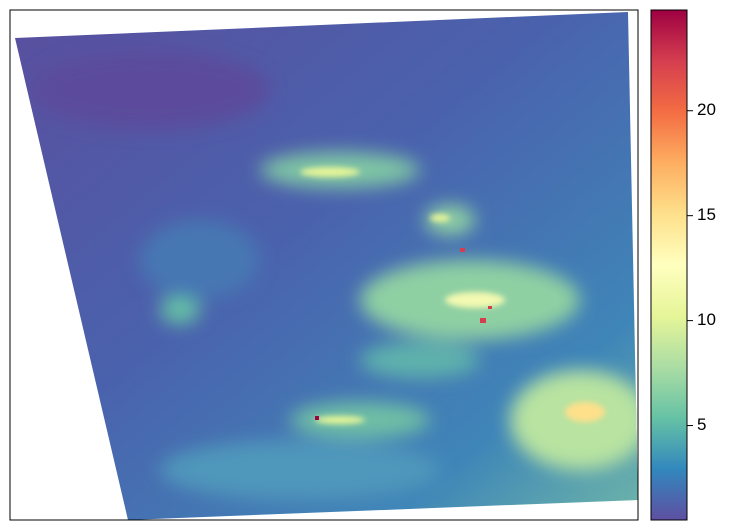 The image size is (737, 529). What do you see at coordinates (701, 424) in the screenshot?
I see `tick-label: 5` at bounding box center [701, 424].